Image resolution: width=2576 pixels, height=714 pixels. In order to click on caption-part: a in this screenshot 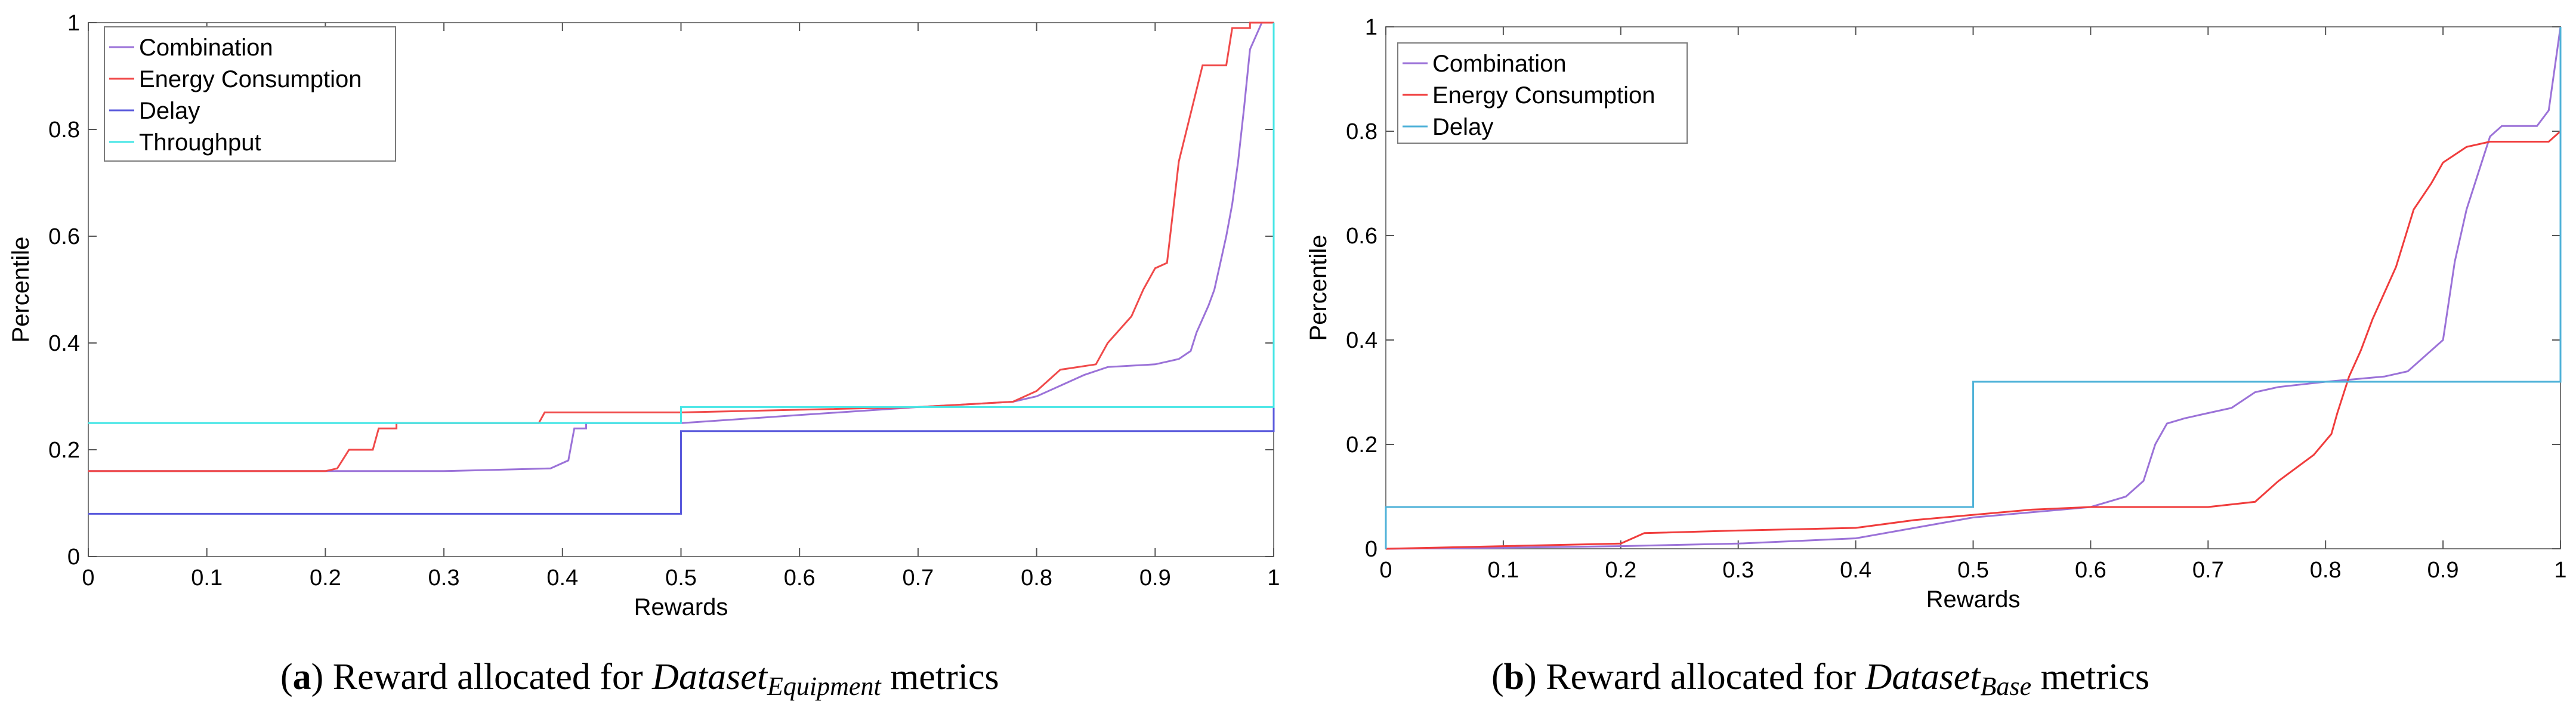, I will do `click(302, 677)`.